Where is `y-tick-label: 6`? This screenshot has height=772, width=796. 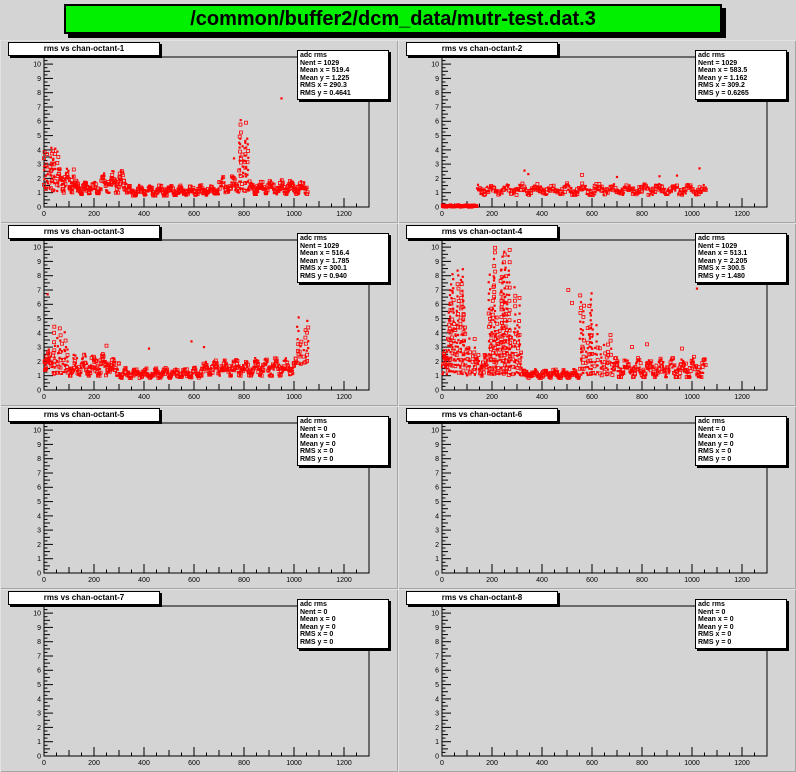
y-tick-label: 6 is located at coordinates (39, 671).